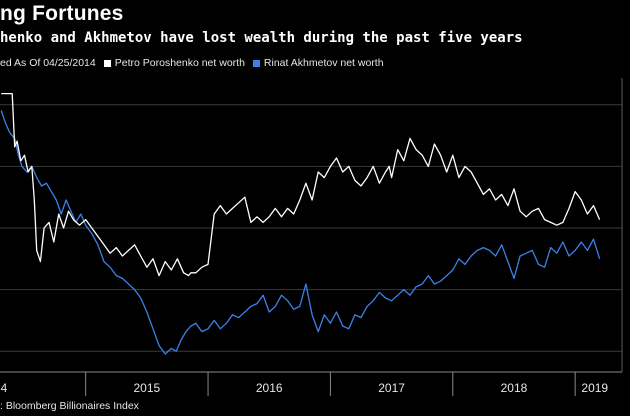 The height and width of the screenshot is (416, 630). What do you see at coordinates (4, 388) in the screenshot?
I see `x-tick-label-0: 4` at bounding box center [4, 388].